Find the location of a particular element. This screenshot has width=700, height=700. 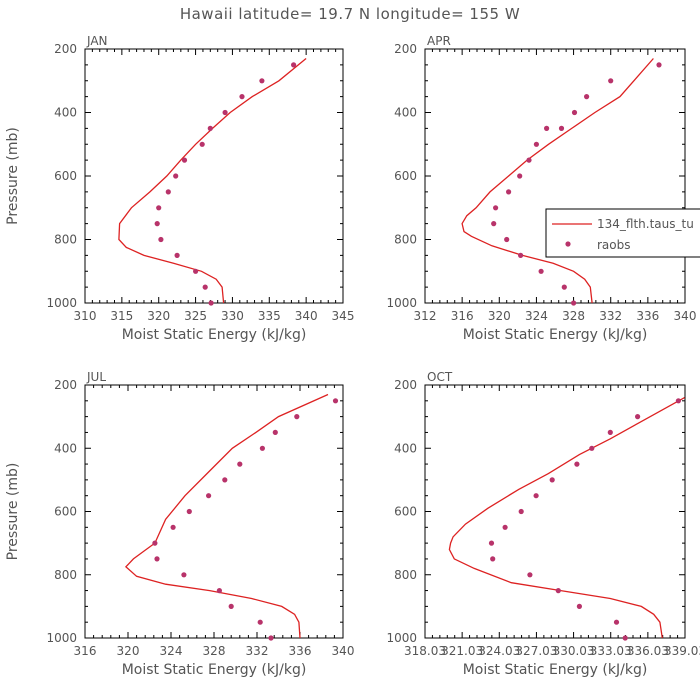

y-tick-label-jul: 600 is located at coordinates (65, 512).